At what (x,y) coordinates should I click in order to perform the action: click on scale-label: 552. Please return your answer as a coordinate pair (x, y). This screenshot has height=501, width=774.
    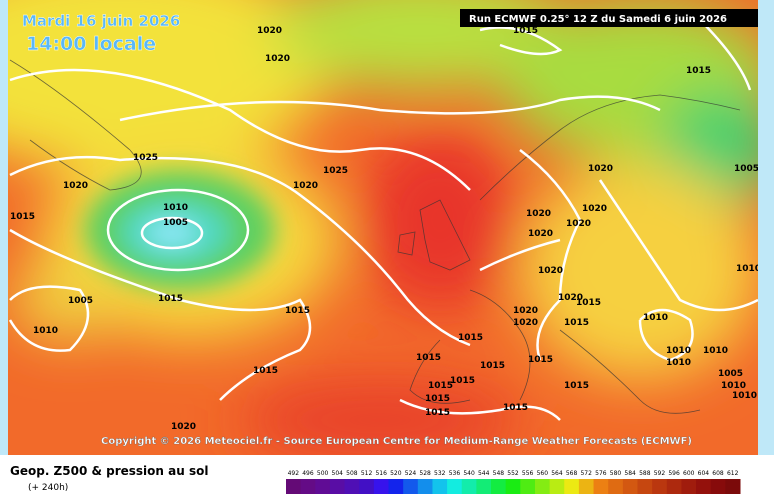
    Looking at the image, I should click on (513, 473).